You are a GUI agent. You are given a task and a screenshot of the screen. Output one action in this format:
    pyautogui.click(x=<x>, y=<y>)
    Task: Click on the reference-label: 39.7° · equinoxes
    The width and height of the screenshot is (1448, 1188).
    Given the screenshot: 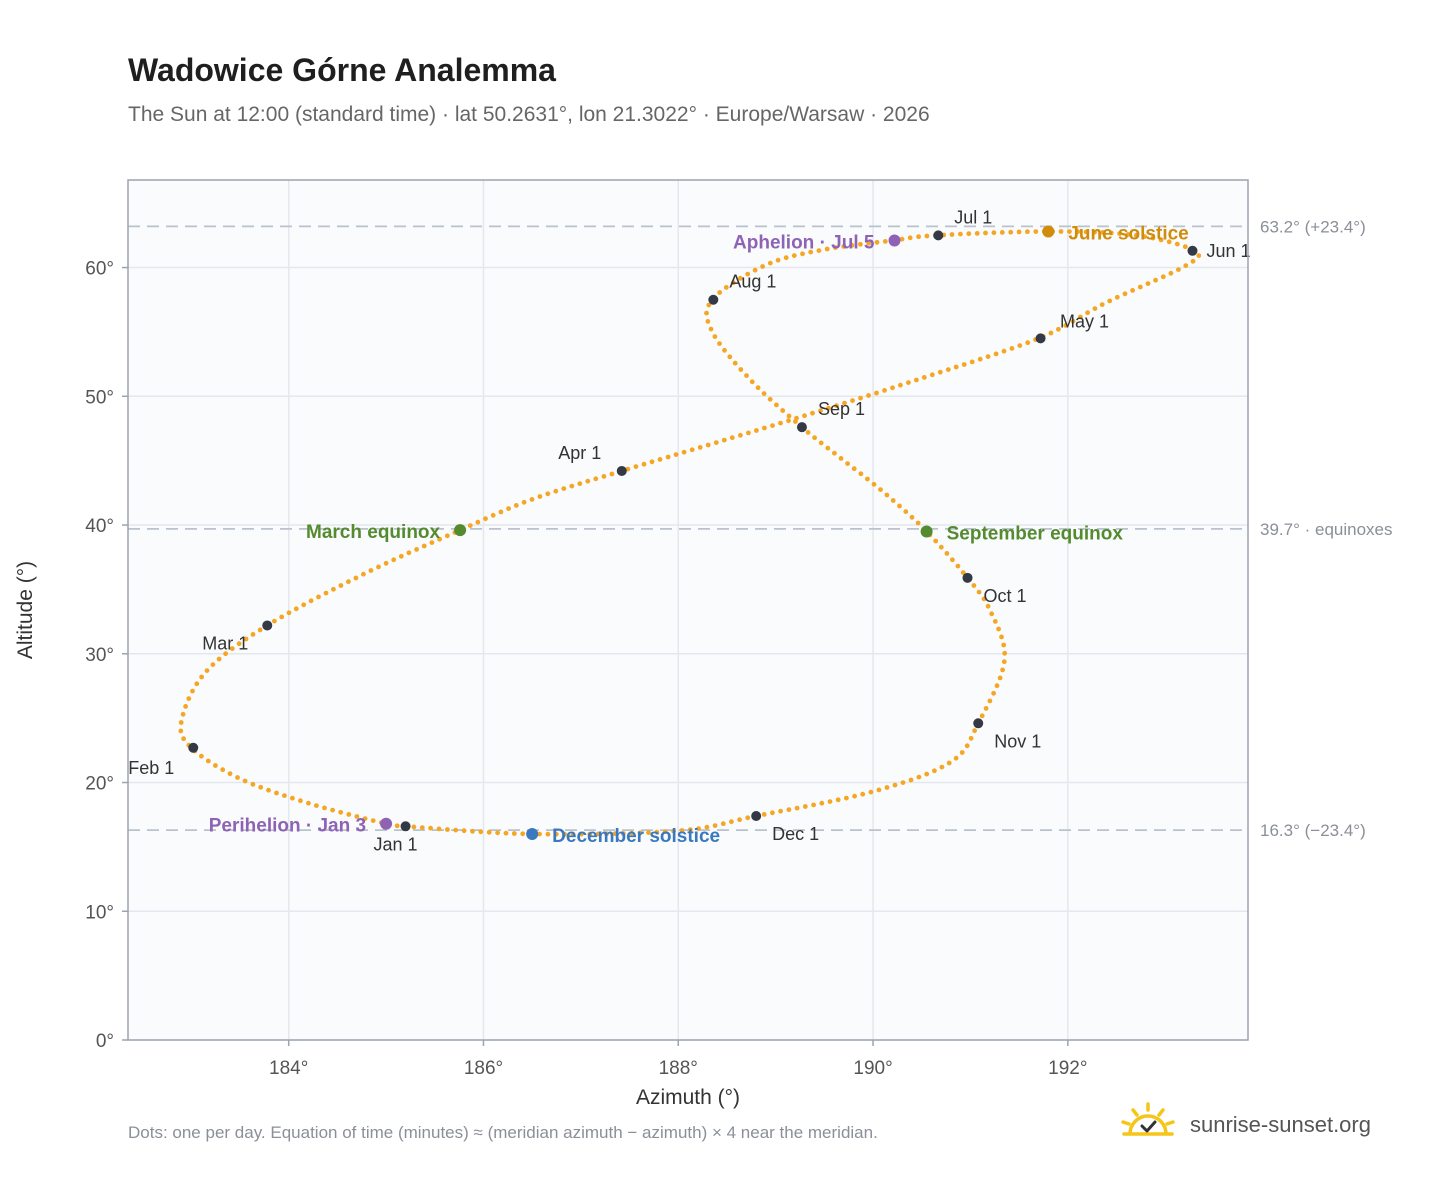 What is the action you would take?
    pyautogui.click(x=1326, y=529)
    